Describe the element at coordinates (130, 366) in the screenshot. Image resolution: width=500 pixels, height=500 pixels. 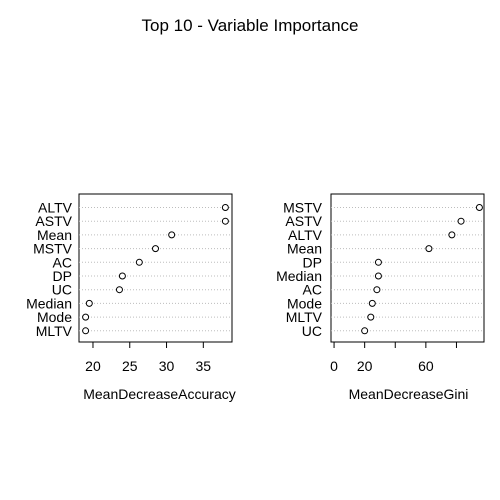
I see `x-tick-label: 25` at that location.